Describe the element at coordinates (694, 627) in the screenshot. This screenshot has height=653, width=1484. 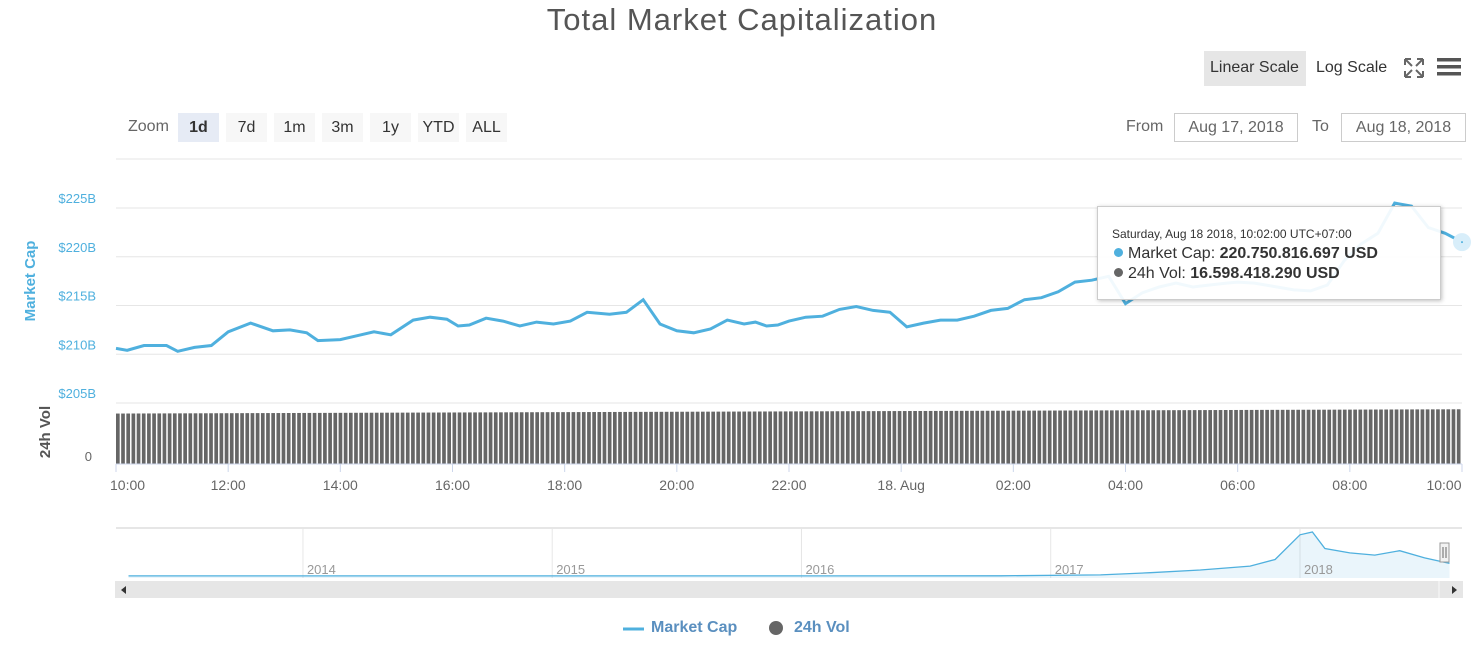
I see `legend-market-cap: Market Cap` at that location.